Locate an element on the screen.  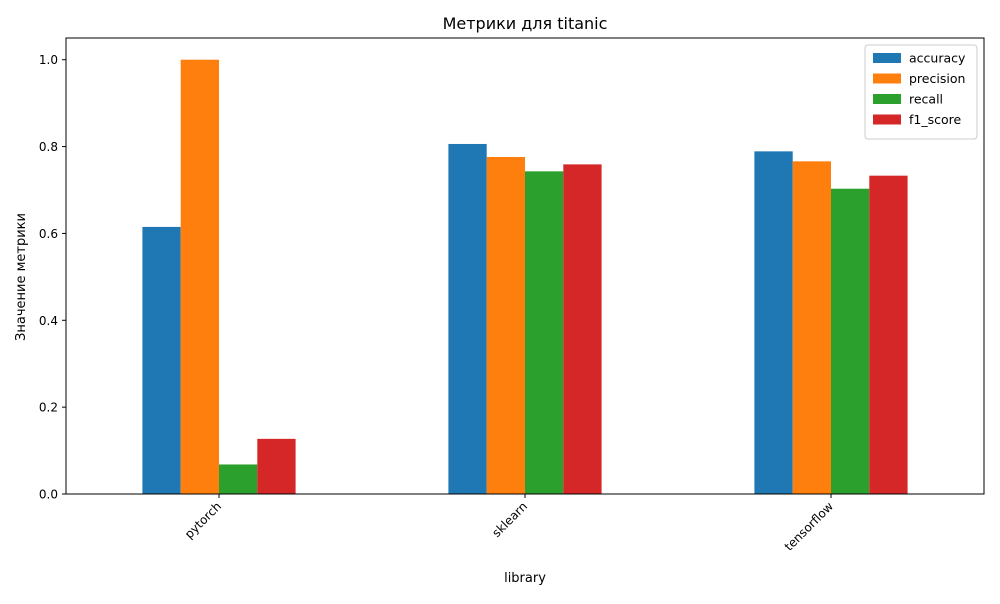
bar-f1_score-sklearn is located at coordinates (582, 329).